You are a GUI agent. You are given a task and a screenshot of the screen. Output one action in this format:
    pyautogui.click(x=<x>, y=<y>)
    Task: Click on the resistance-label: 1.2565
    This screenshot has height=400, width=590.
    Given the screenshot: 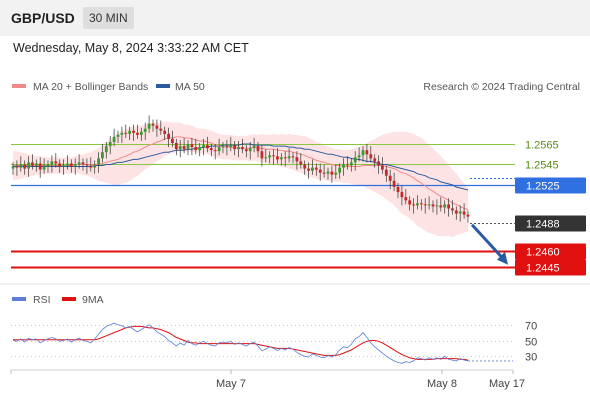 What is the action you would take?
    pyautogui.click(x=542, y=146)
    